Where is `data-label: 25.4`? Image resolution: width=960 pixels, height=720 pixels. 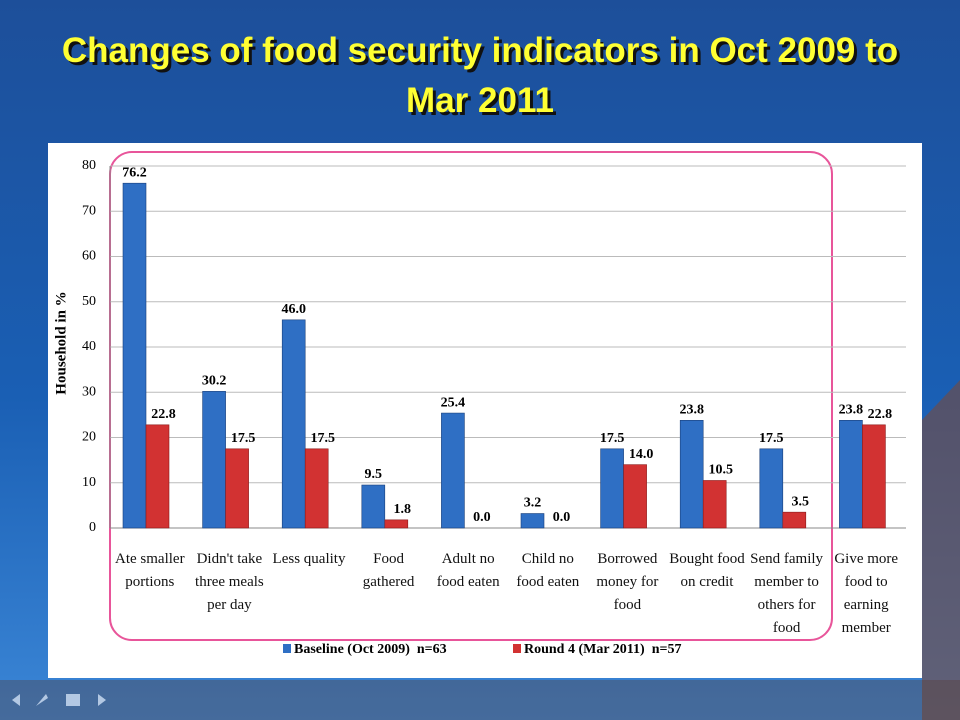
data-label: 25.4 is located at coordinates (453, 402).